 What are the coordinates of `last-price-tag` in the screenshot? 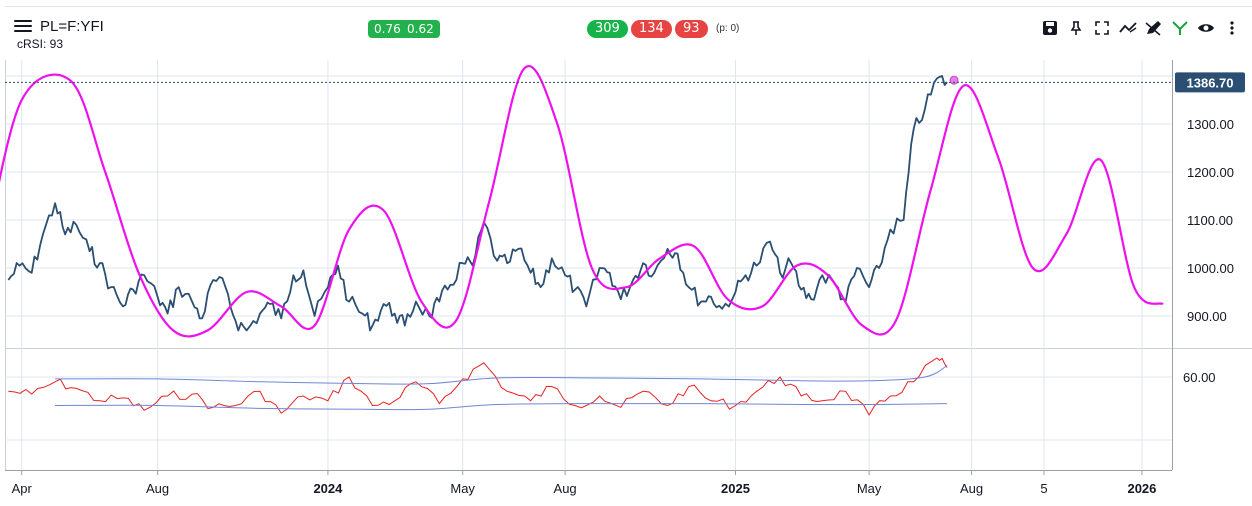 It's located at (1210, 82).